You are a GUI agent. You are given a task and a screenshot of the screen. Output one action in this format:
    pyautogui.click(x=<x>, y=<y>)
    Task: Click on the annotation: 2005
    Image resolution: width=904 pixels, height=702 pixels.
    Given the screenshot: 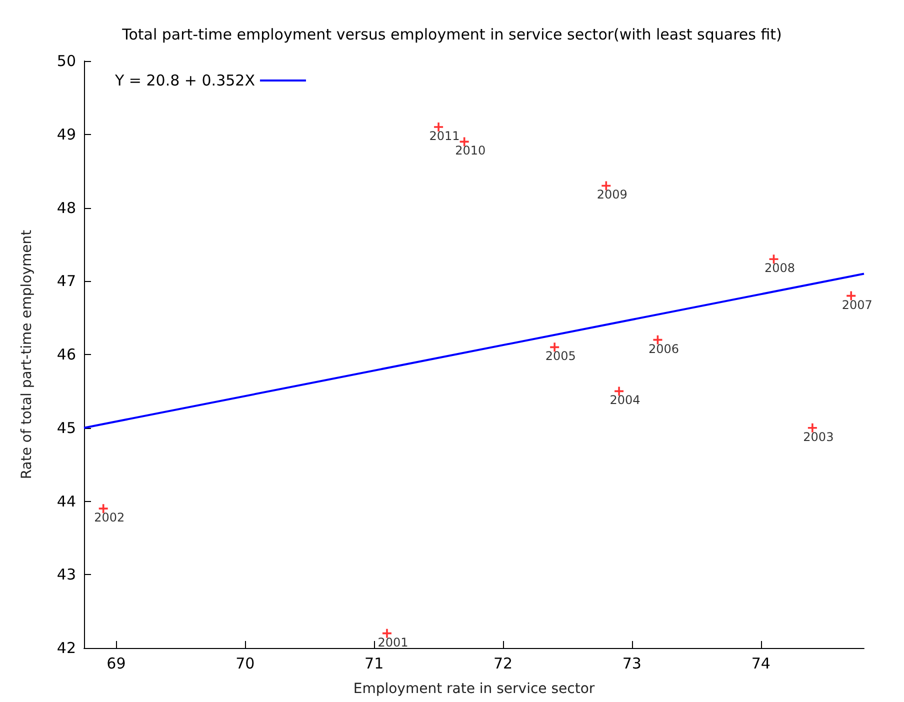 What is the action you would take?
    pyautogui.click(x=560, y=356)
    